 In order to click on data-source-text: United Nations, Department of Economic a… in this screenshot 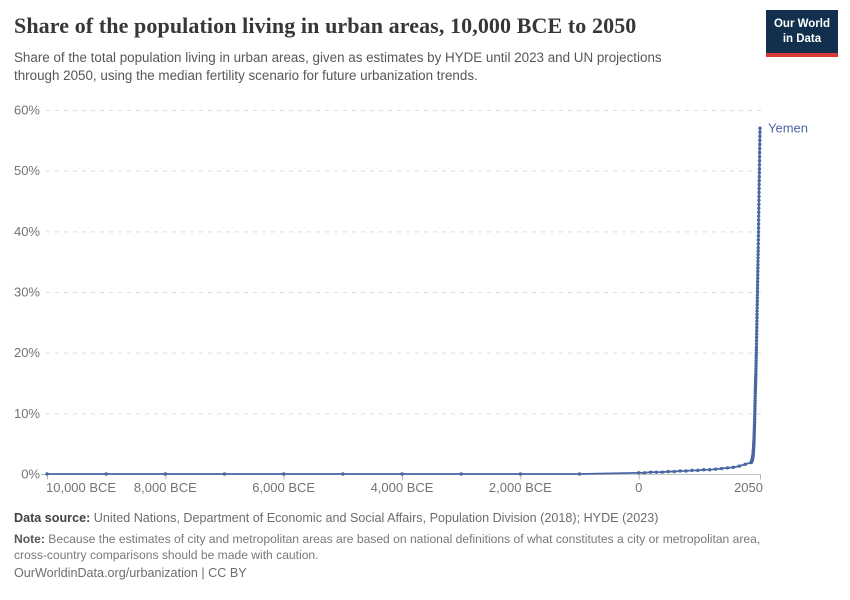, I will do `click(376, 518)`.